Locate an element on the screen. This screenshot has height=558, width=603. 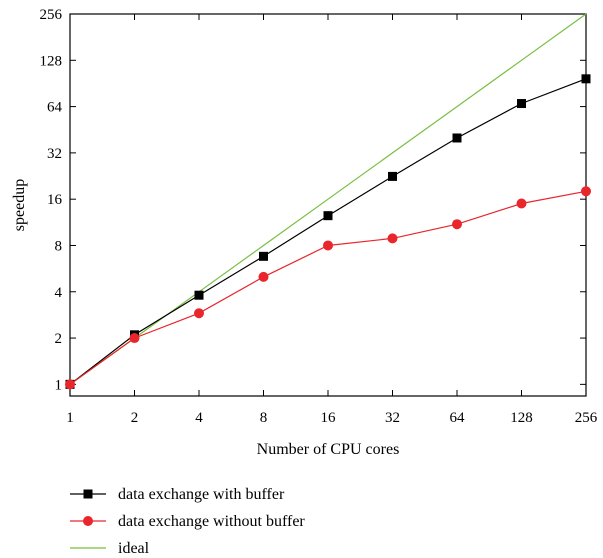
y-tick-label: 256 is located at coordinates (51, 15).